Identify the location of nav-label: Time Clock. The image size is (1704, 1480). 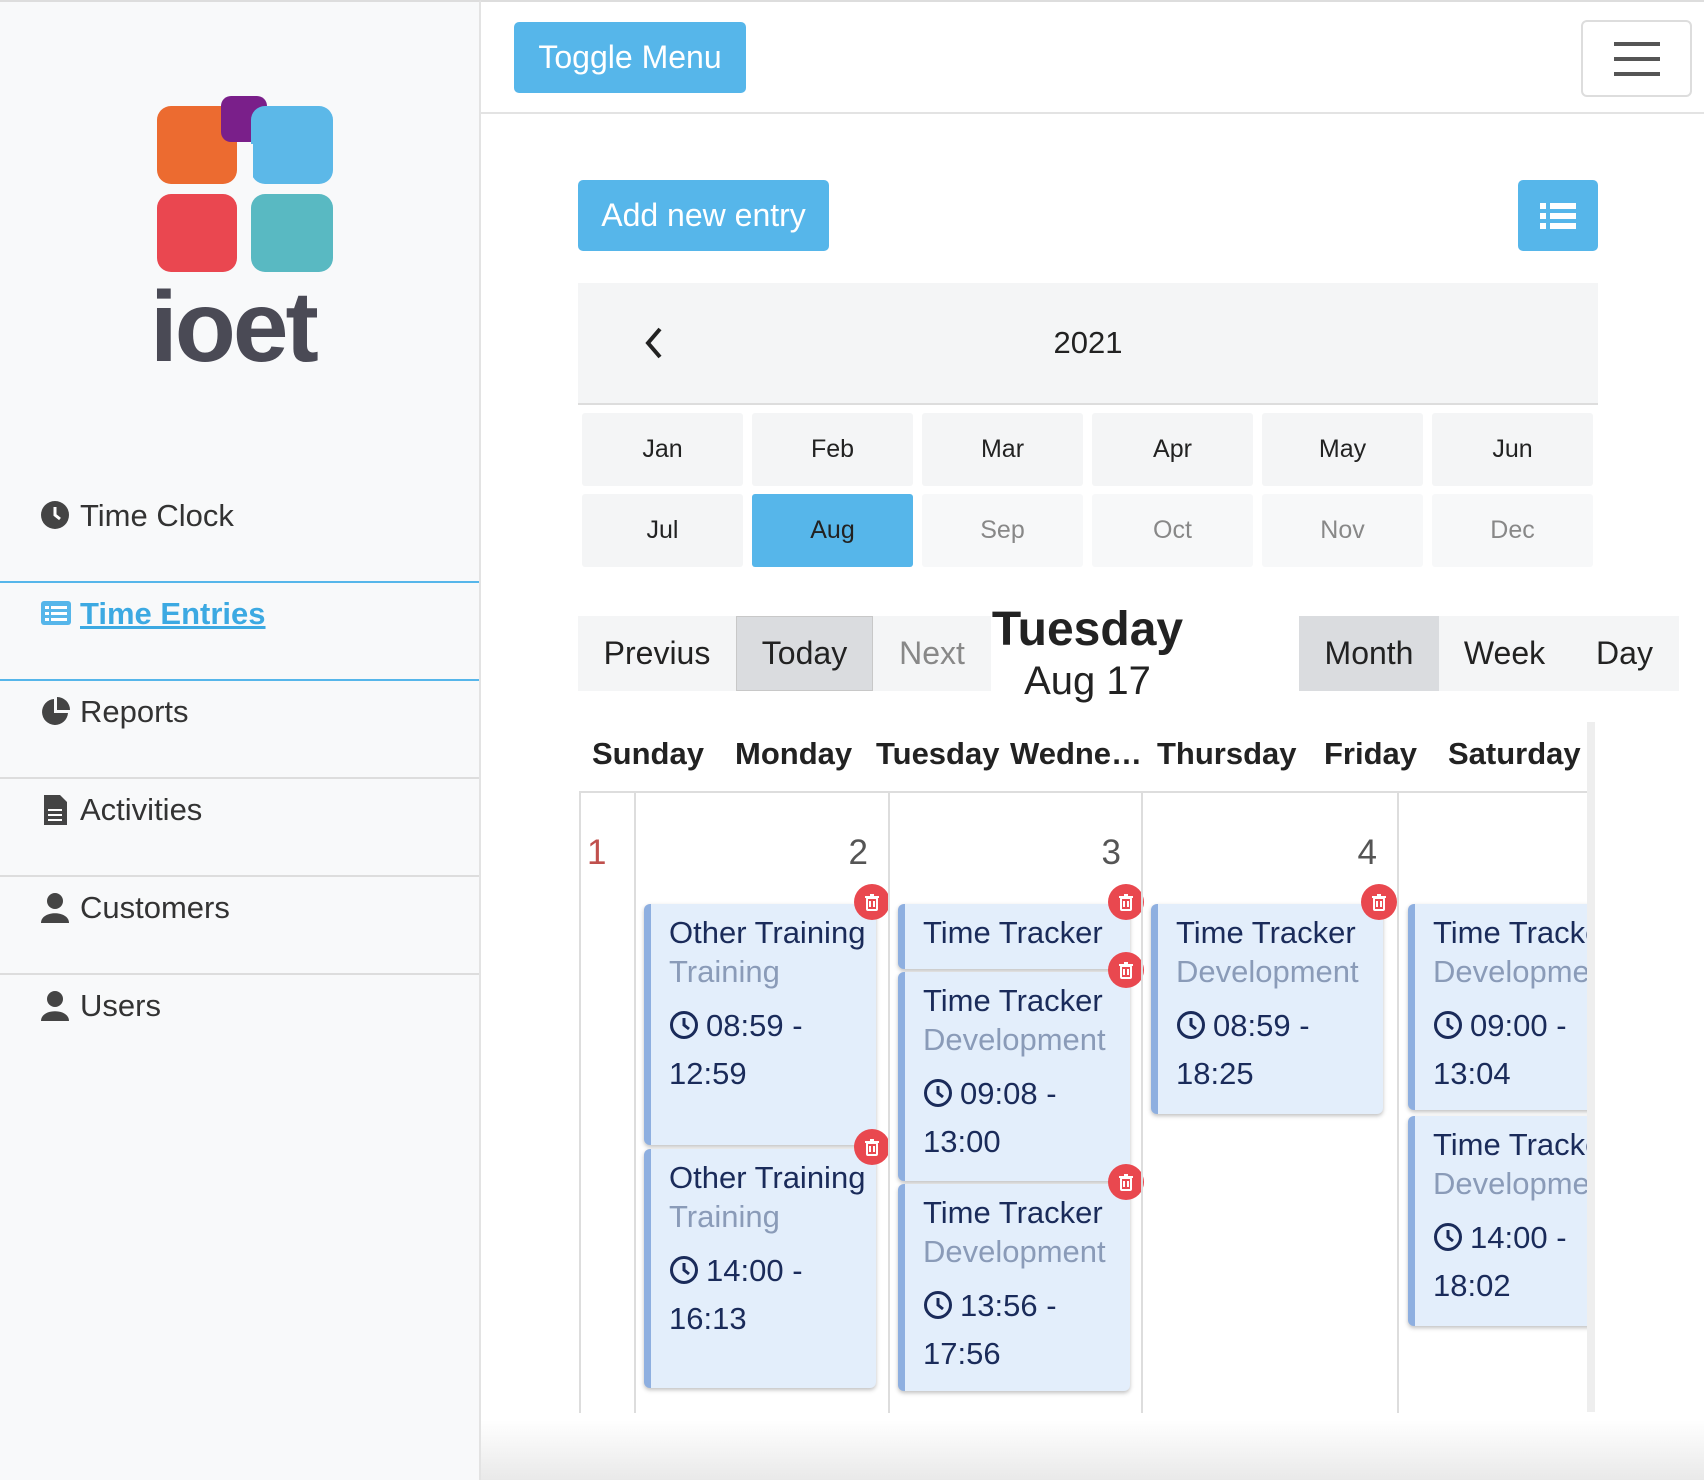
(157, 515).